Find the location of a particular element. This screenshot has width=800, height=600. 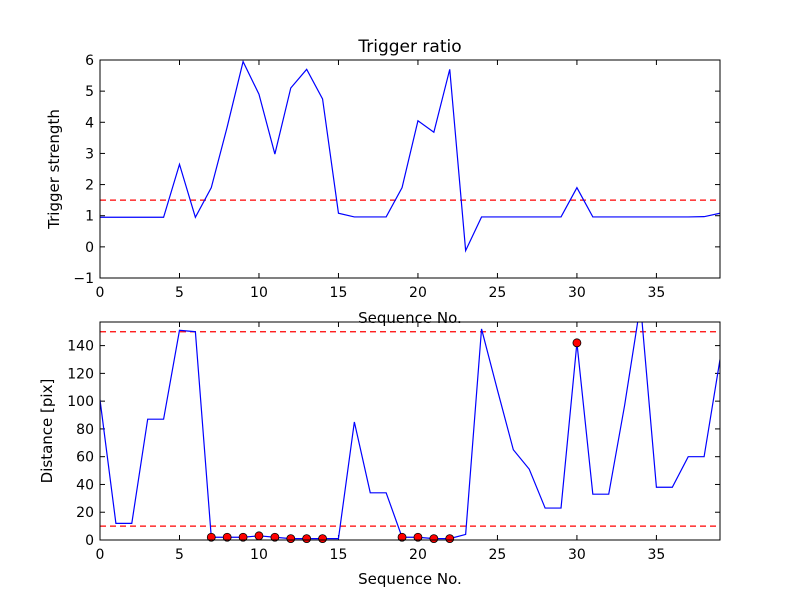

chart-title: Trigger ratio is located at coordinates (409, 47).